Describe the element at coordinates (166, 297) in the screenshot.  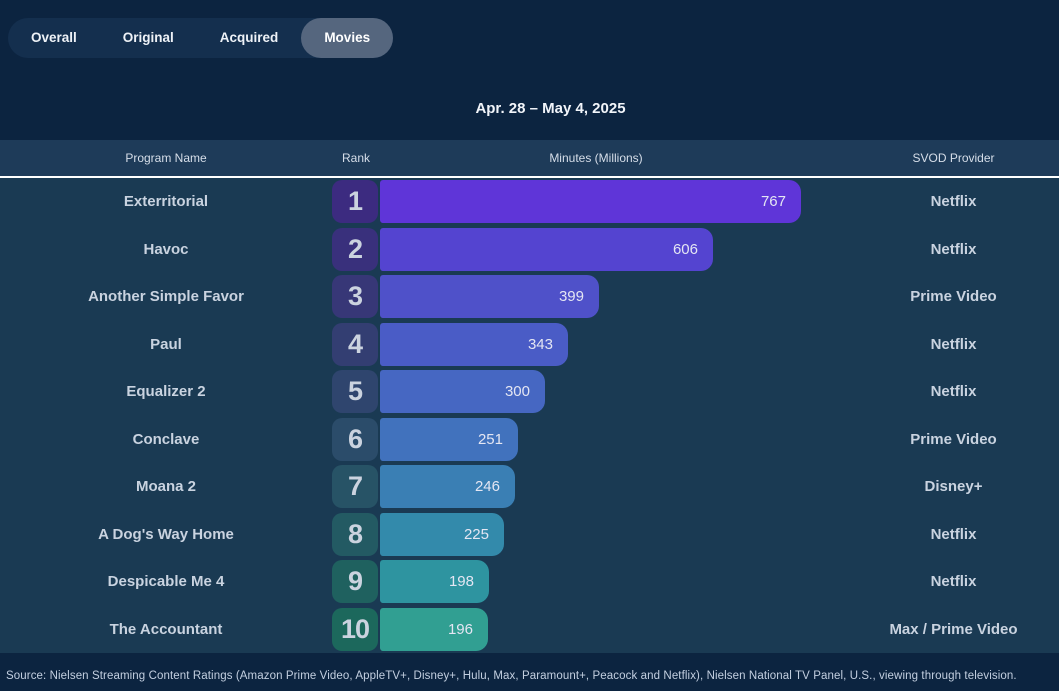
I see `program-name: Another Simple Favor` at that location.